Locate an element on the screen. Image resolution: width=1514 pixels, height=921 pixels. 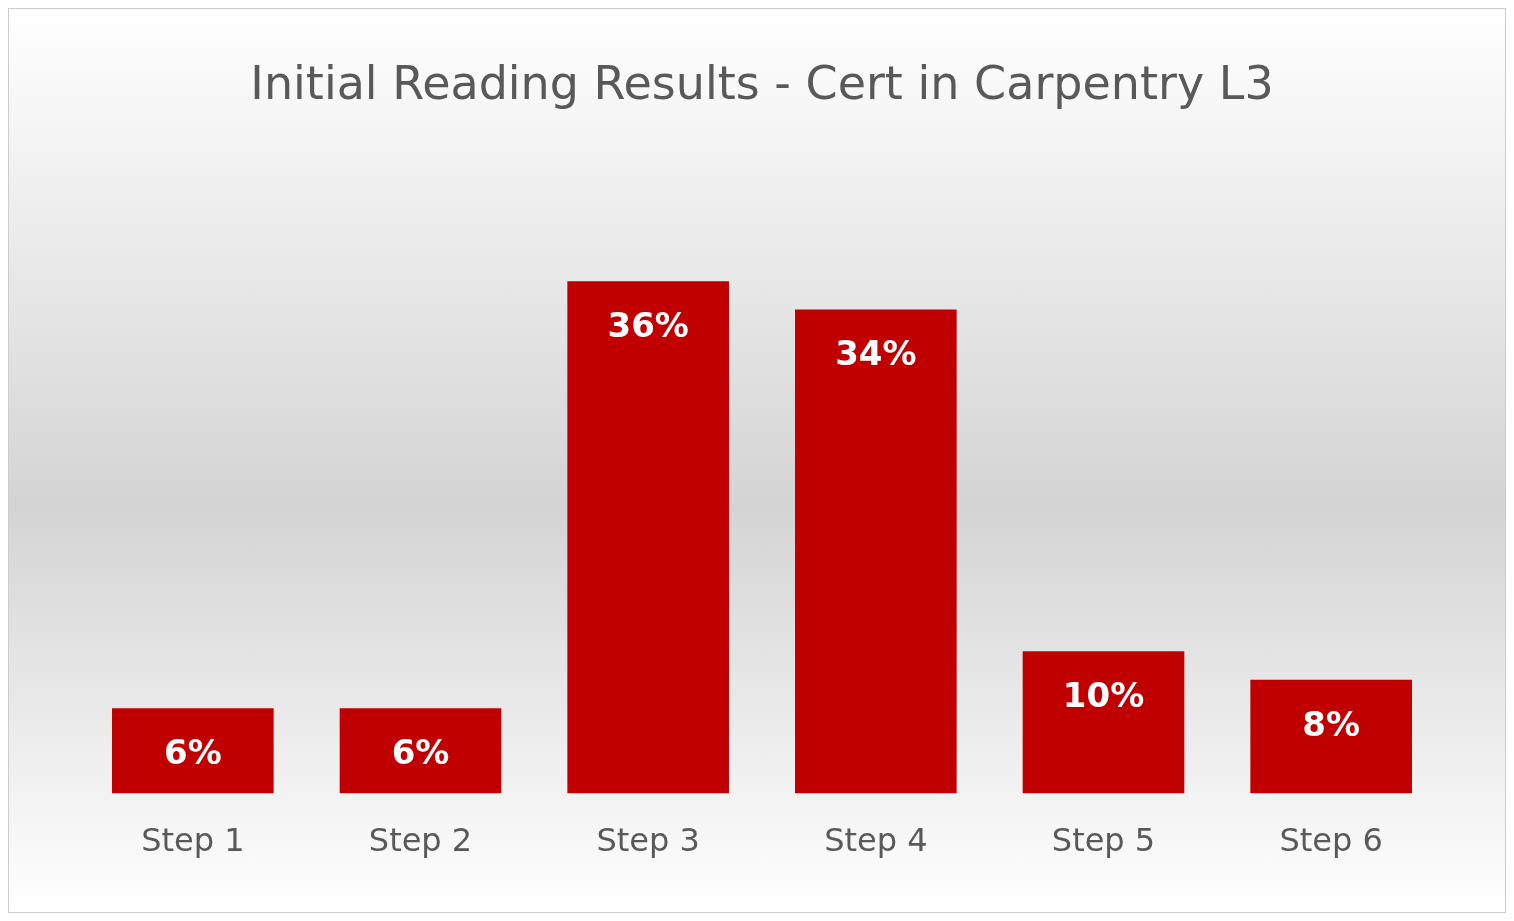
x-tick-label: Step 6 is located at coordinates (1331, 840).